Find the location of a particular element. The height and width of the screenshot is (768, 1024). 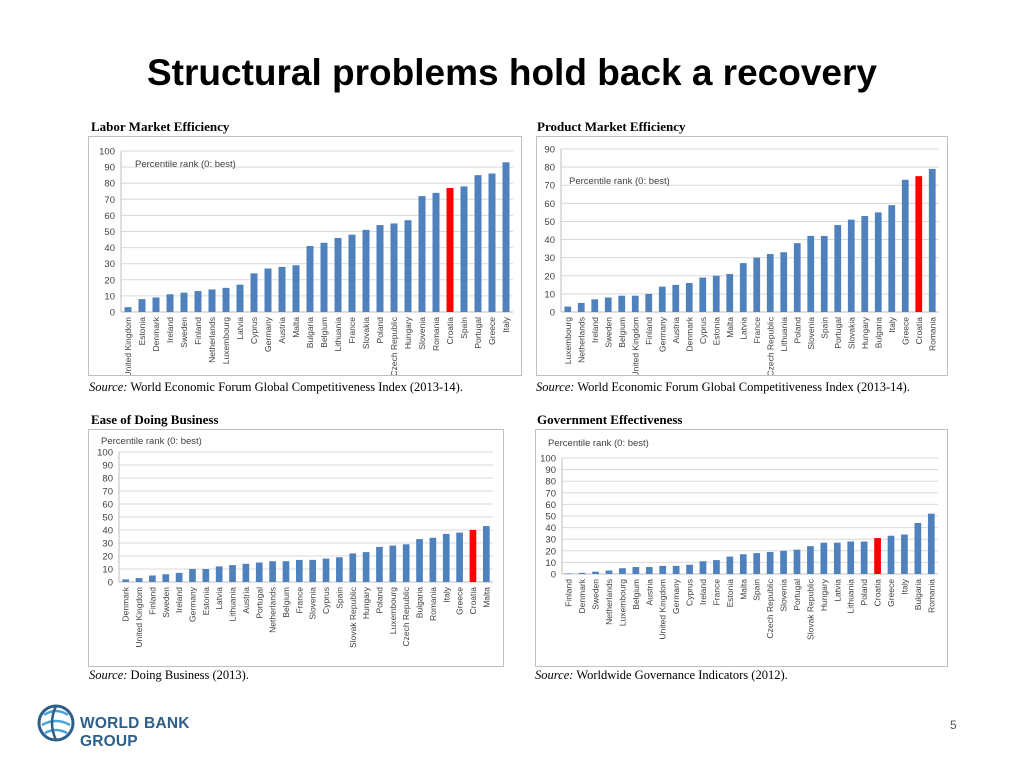

bar-latvia is located at coordinates (219, 574).